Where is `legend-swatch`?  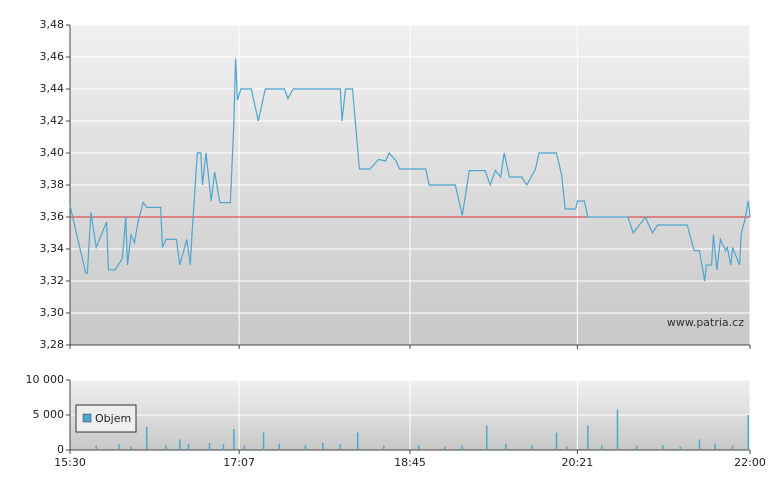 legend-swatch is located at coordinates (87, 418).